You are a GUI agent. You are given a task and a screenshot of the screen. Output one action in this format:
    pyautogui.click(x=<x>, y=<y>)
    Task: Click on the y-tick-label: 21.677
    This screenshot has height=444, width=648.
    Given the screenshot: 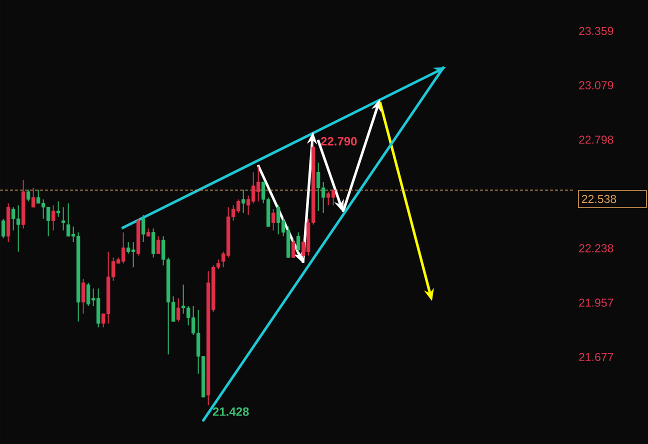 What is the action you would take?
    pyautogui.click(x=596, y=357)
    